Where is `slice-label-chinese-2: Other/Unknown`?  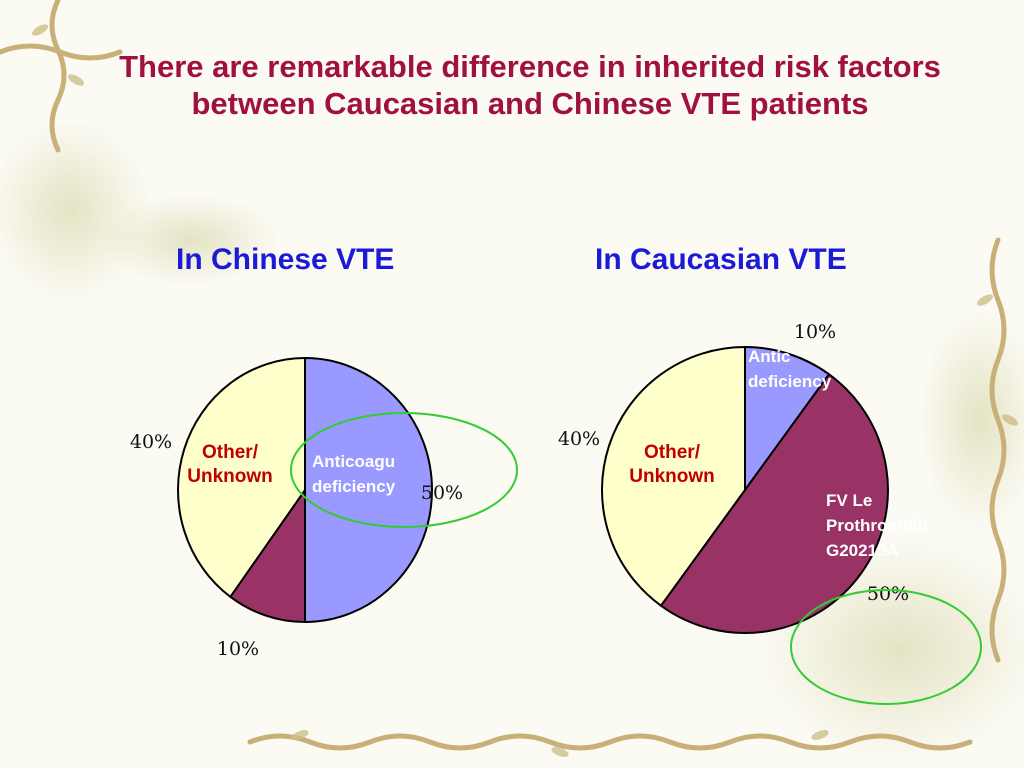
slice-label-chinese-2: Other/Unknown is located at coordinates (230, 464).